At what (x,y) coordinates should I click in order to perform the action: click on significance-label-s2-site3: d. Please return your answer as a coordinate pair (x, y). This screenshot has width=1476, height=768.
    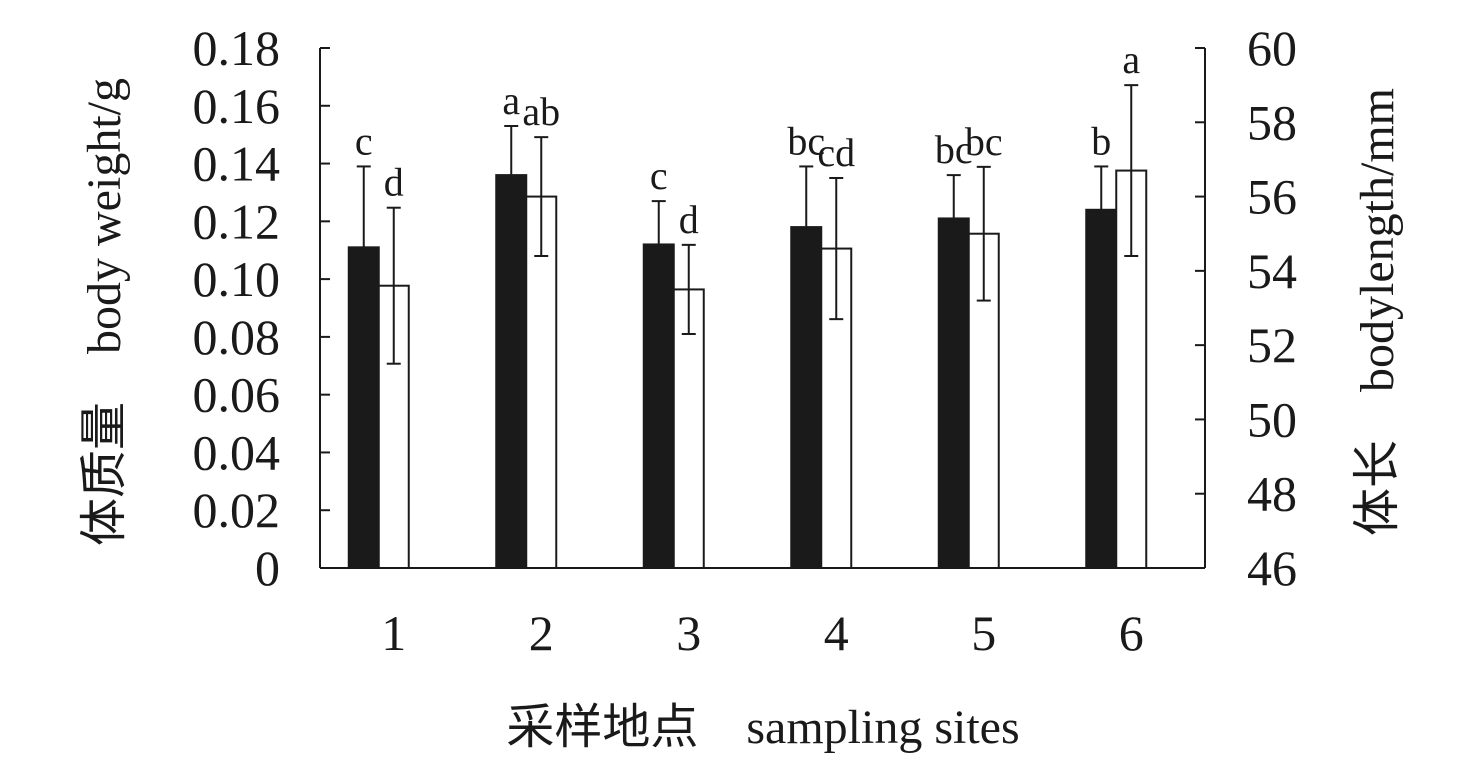
    Looking at the image, I should click on (689, 219).